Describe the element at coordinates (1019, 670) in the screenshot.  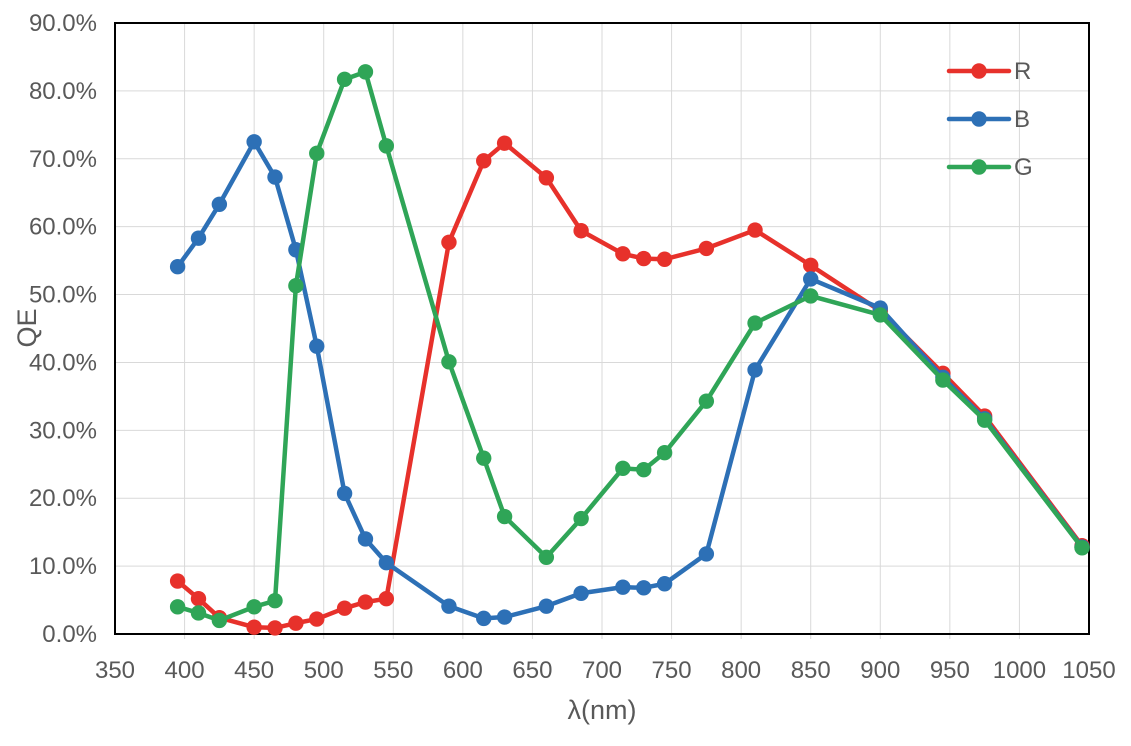
I see `x-tick-label: 1000` at that location.